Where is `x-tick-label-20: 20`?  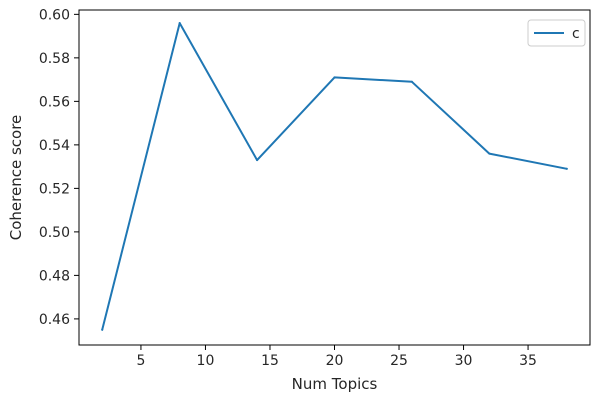
x-tick-label-20: 20 is located at coordinates (335, 361).